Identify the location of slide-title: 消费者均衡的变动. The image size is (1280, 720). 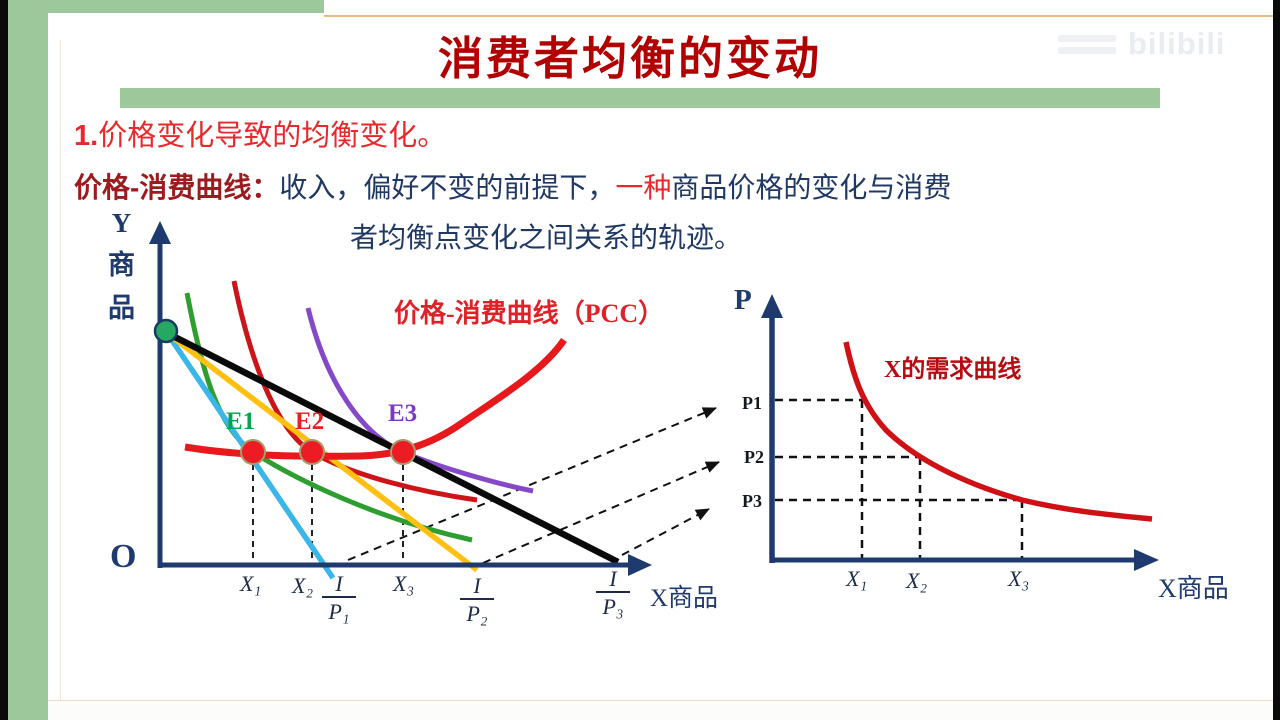
(629, 59).